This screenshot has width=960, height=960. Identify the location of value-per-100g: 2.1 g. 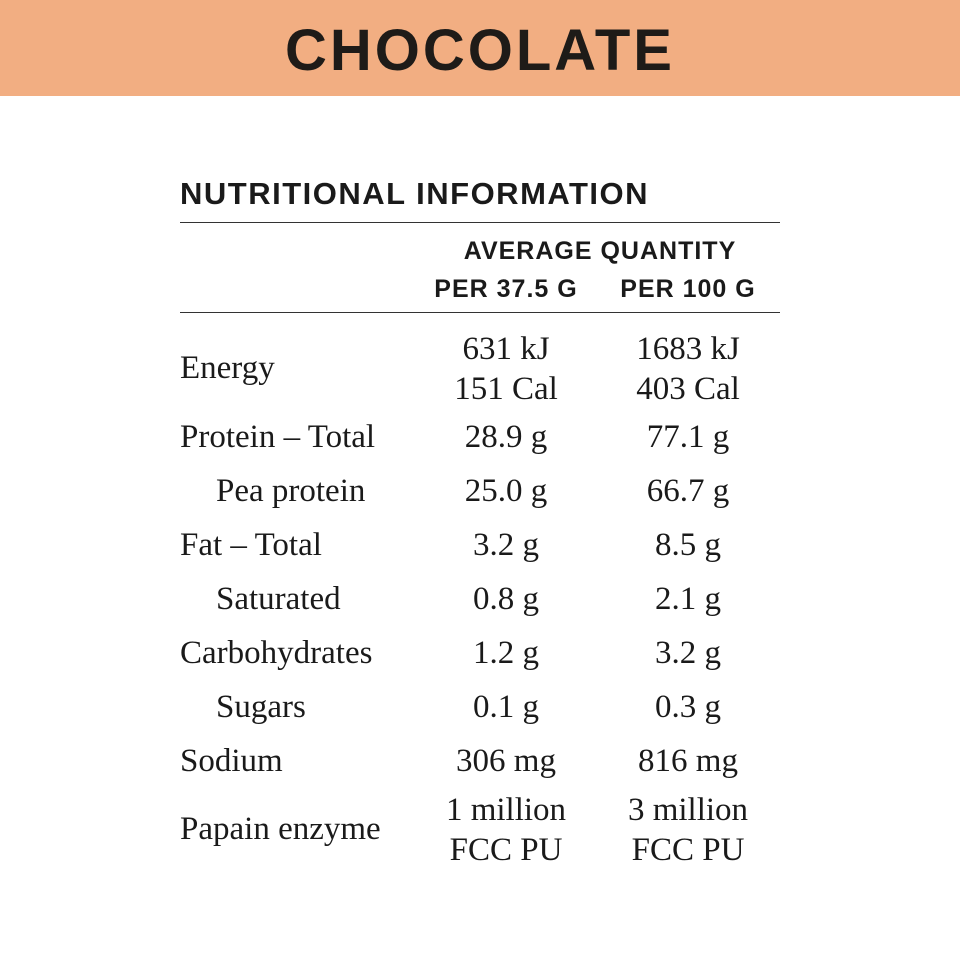
(688, 599).